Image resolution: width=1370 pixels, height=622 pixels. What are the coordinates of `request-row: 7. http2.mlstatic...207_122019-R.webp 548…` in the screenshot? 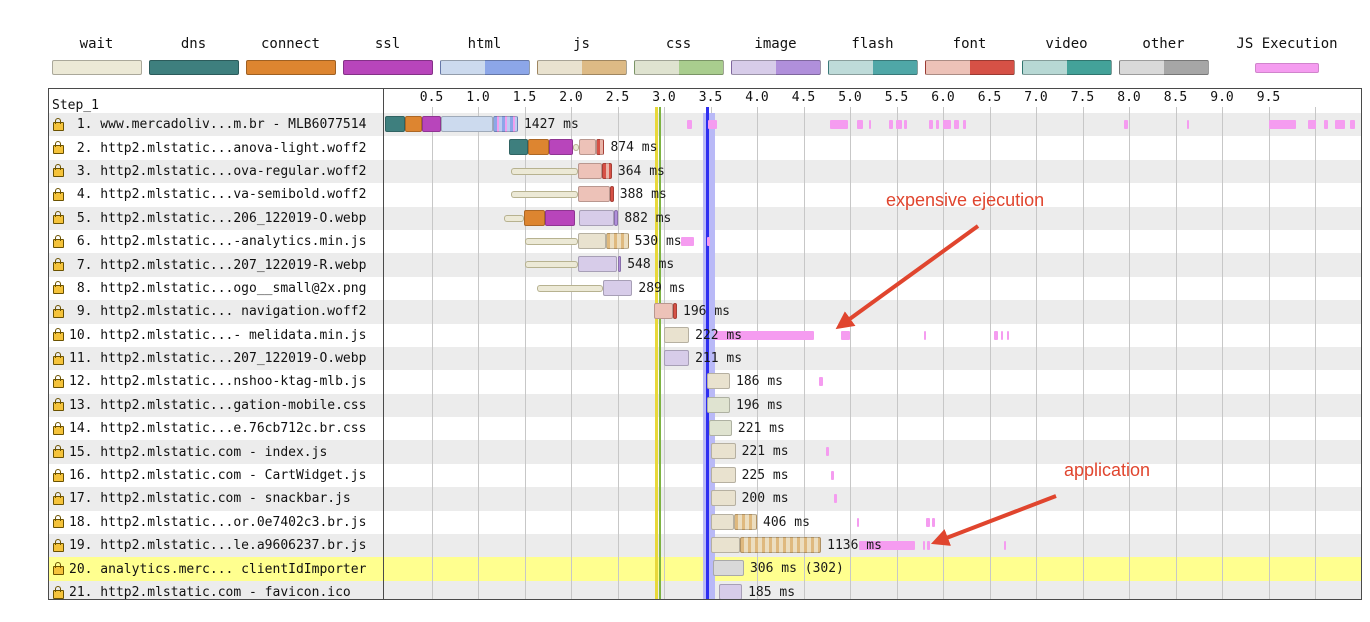 It's located at (705, 265).